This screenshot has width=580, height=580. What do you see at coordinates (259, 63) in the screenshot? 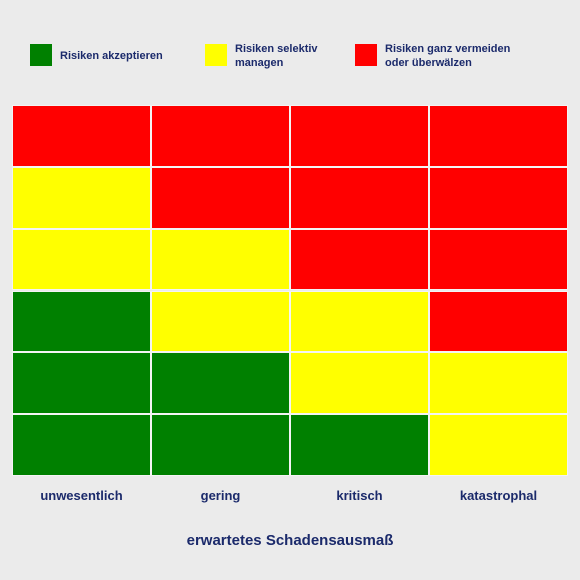
I see `legend-label: managen` at bounding box center [259, 63].